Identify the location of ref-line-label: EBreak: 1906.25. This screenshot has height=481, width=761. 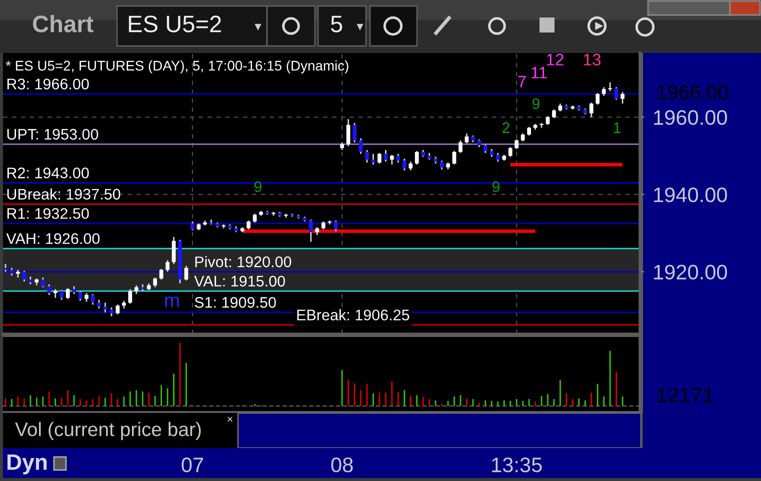
(353, 314).